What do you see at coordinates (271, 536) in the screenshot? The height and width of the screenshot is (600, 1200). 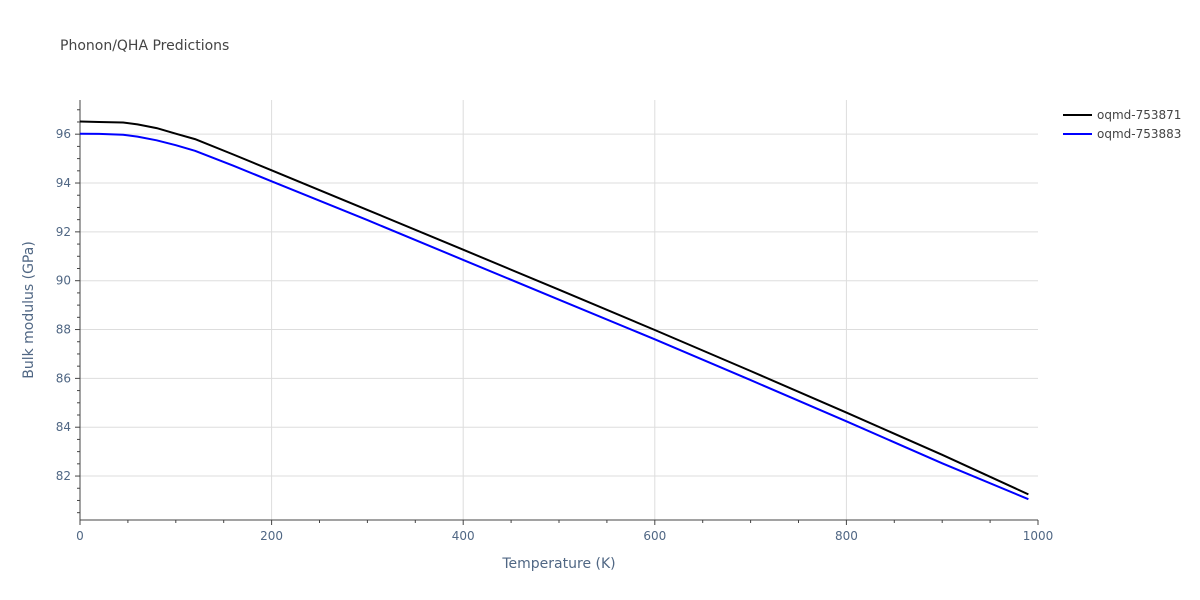 I see `x-tick-label: 200` at bounding box center [271, 536].